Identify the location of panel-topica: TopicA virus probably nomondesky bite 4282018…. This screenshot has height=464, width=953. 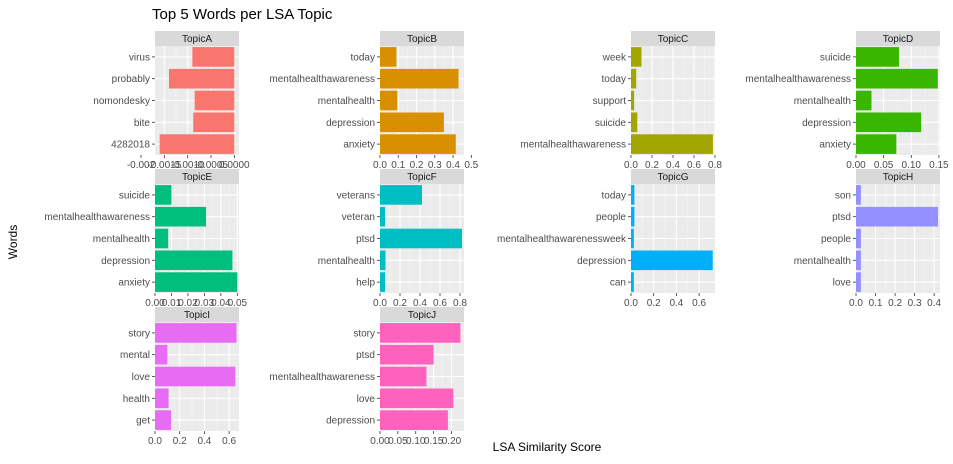
(171, 101).